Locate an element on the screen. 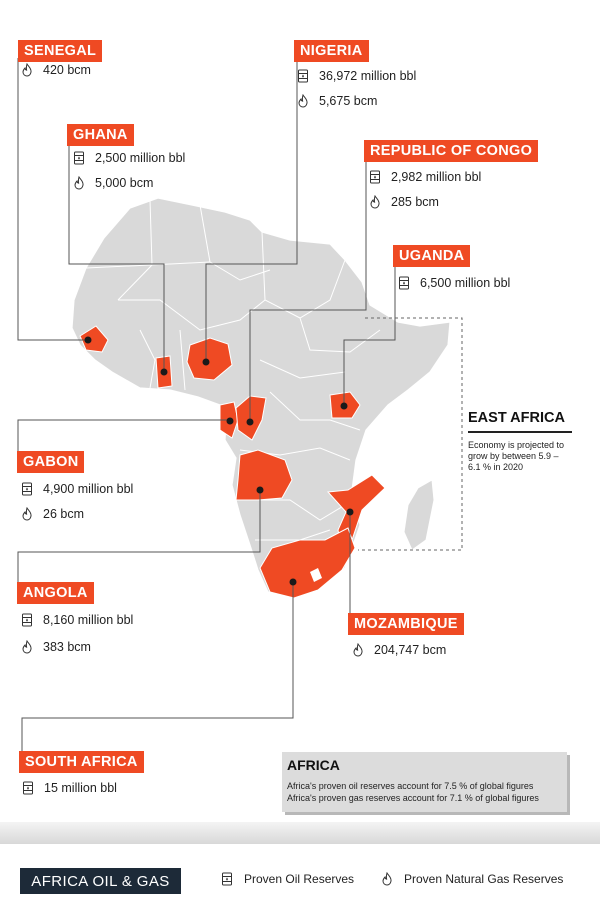  angola-oil: 8,160 million bbl is located at coordinates (76, 620).